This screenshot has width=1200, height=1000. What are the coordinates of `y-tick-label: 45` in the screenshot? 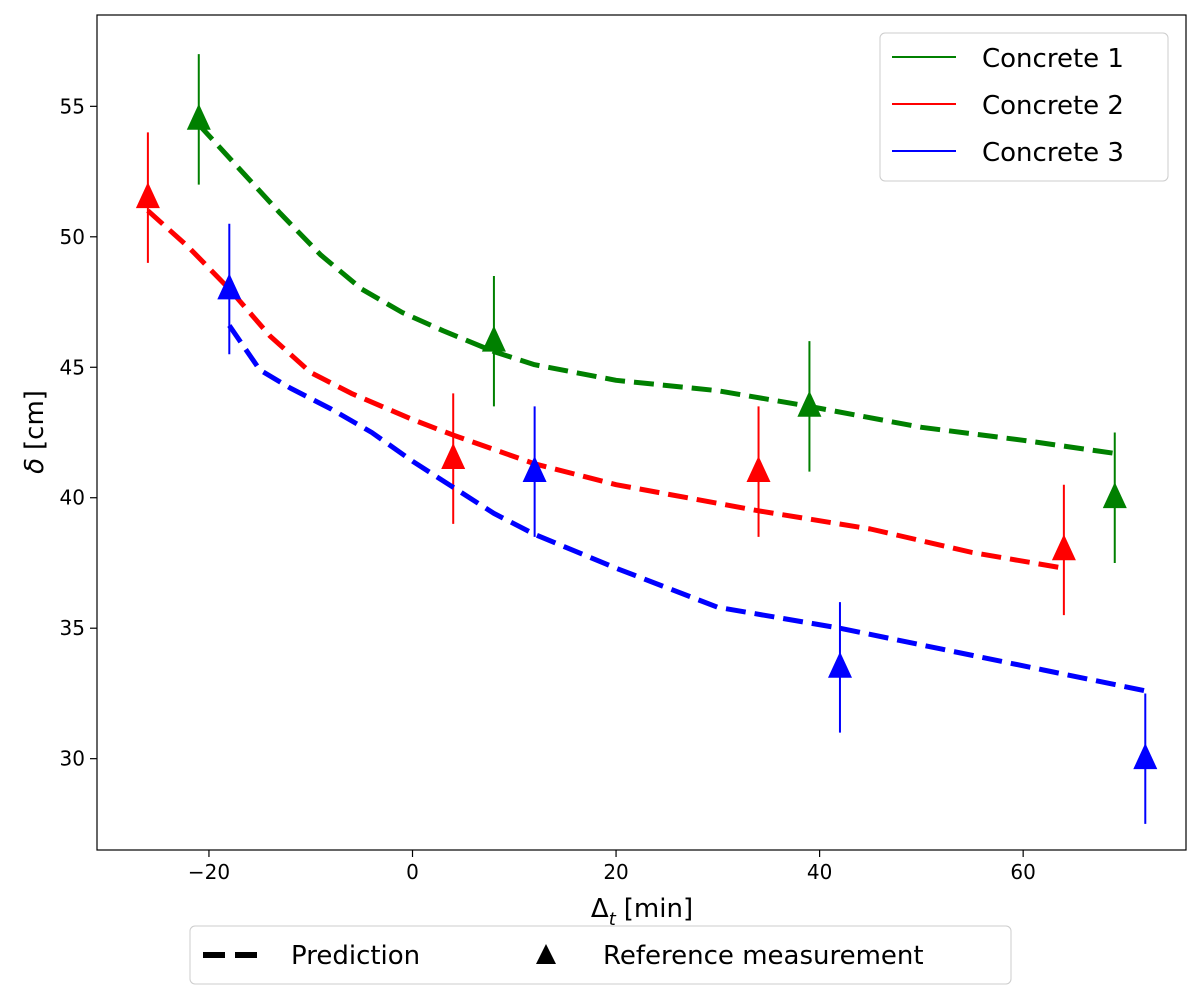 It's located at (72, 367).